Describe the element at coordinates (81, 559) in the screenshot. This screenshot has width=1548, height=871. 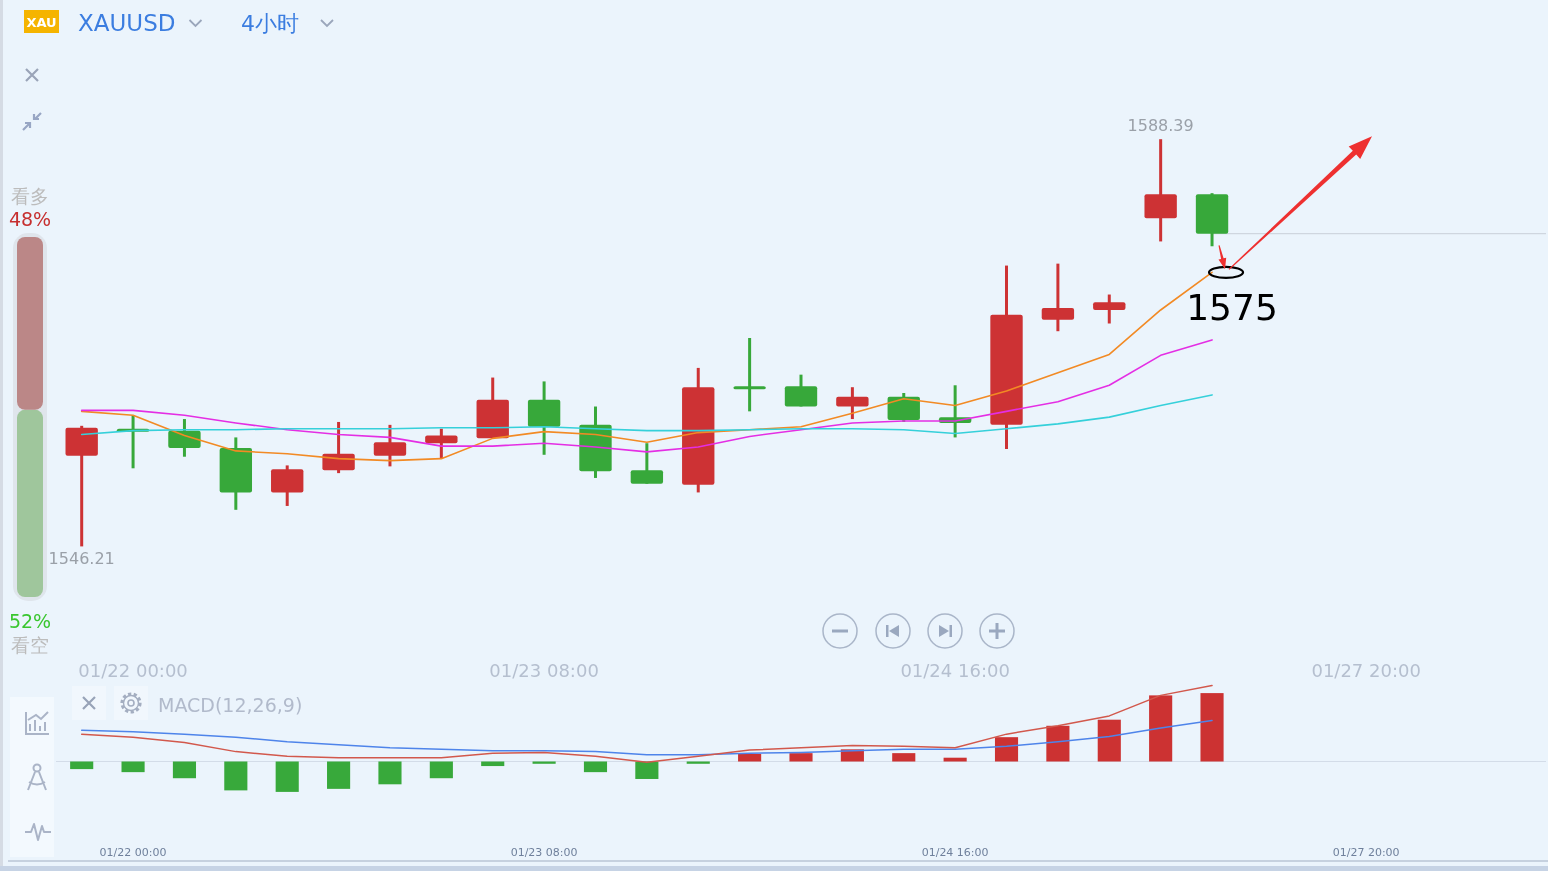
I see `text: 1546.21` at that location.